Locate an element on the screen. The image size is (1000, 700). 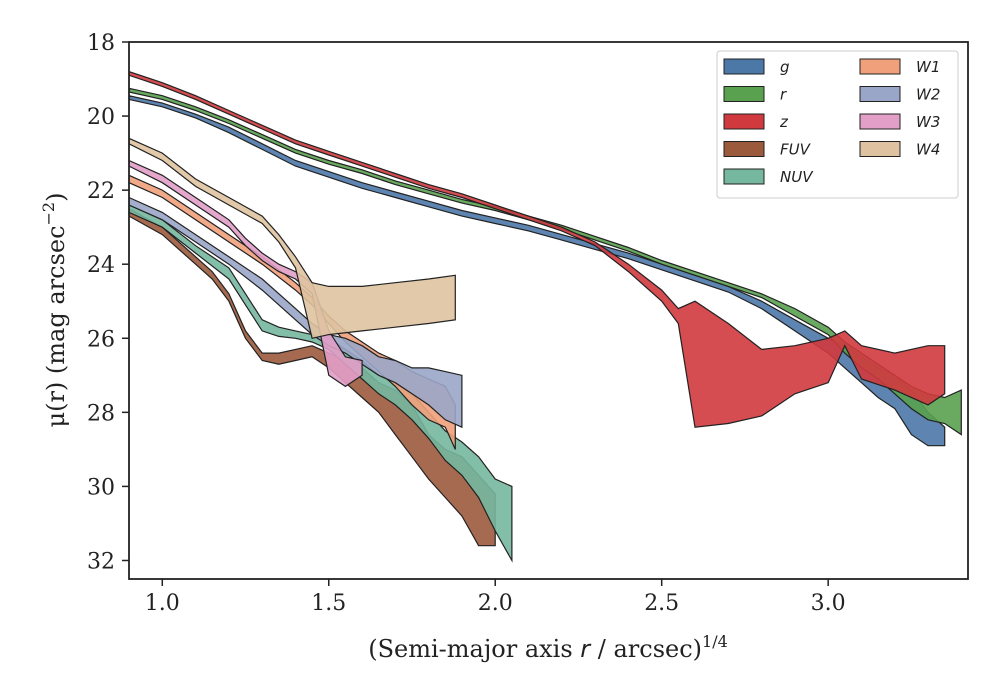
legend-swatch-r is located at coordinates (744, 94).